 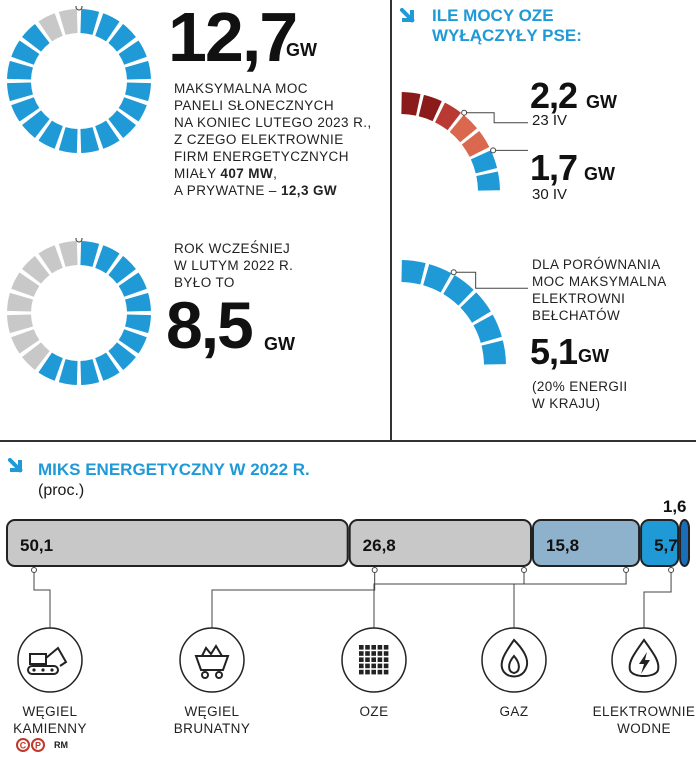 I want to click on horizontal-divider, so click(x=348, y=441).